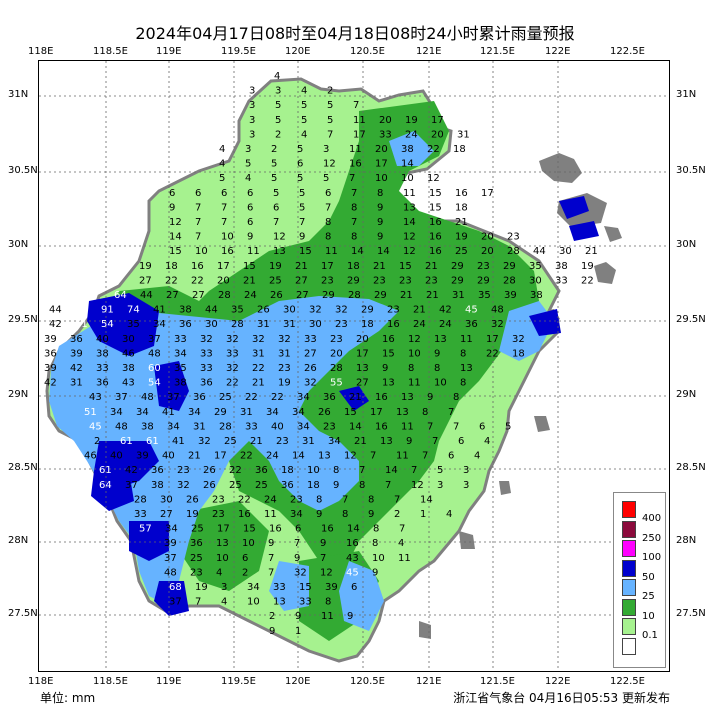 The height and width of the screenshot is (710, 710). What do you see at coordinates (497, 51) in the screenshot?
I see `longitude-label-top: 121.5E` at bounding box center [497, 51].